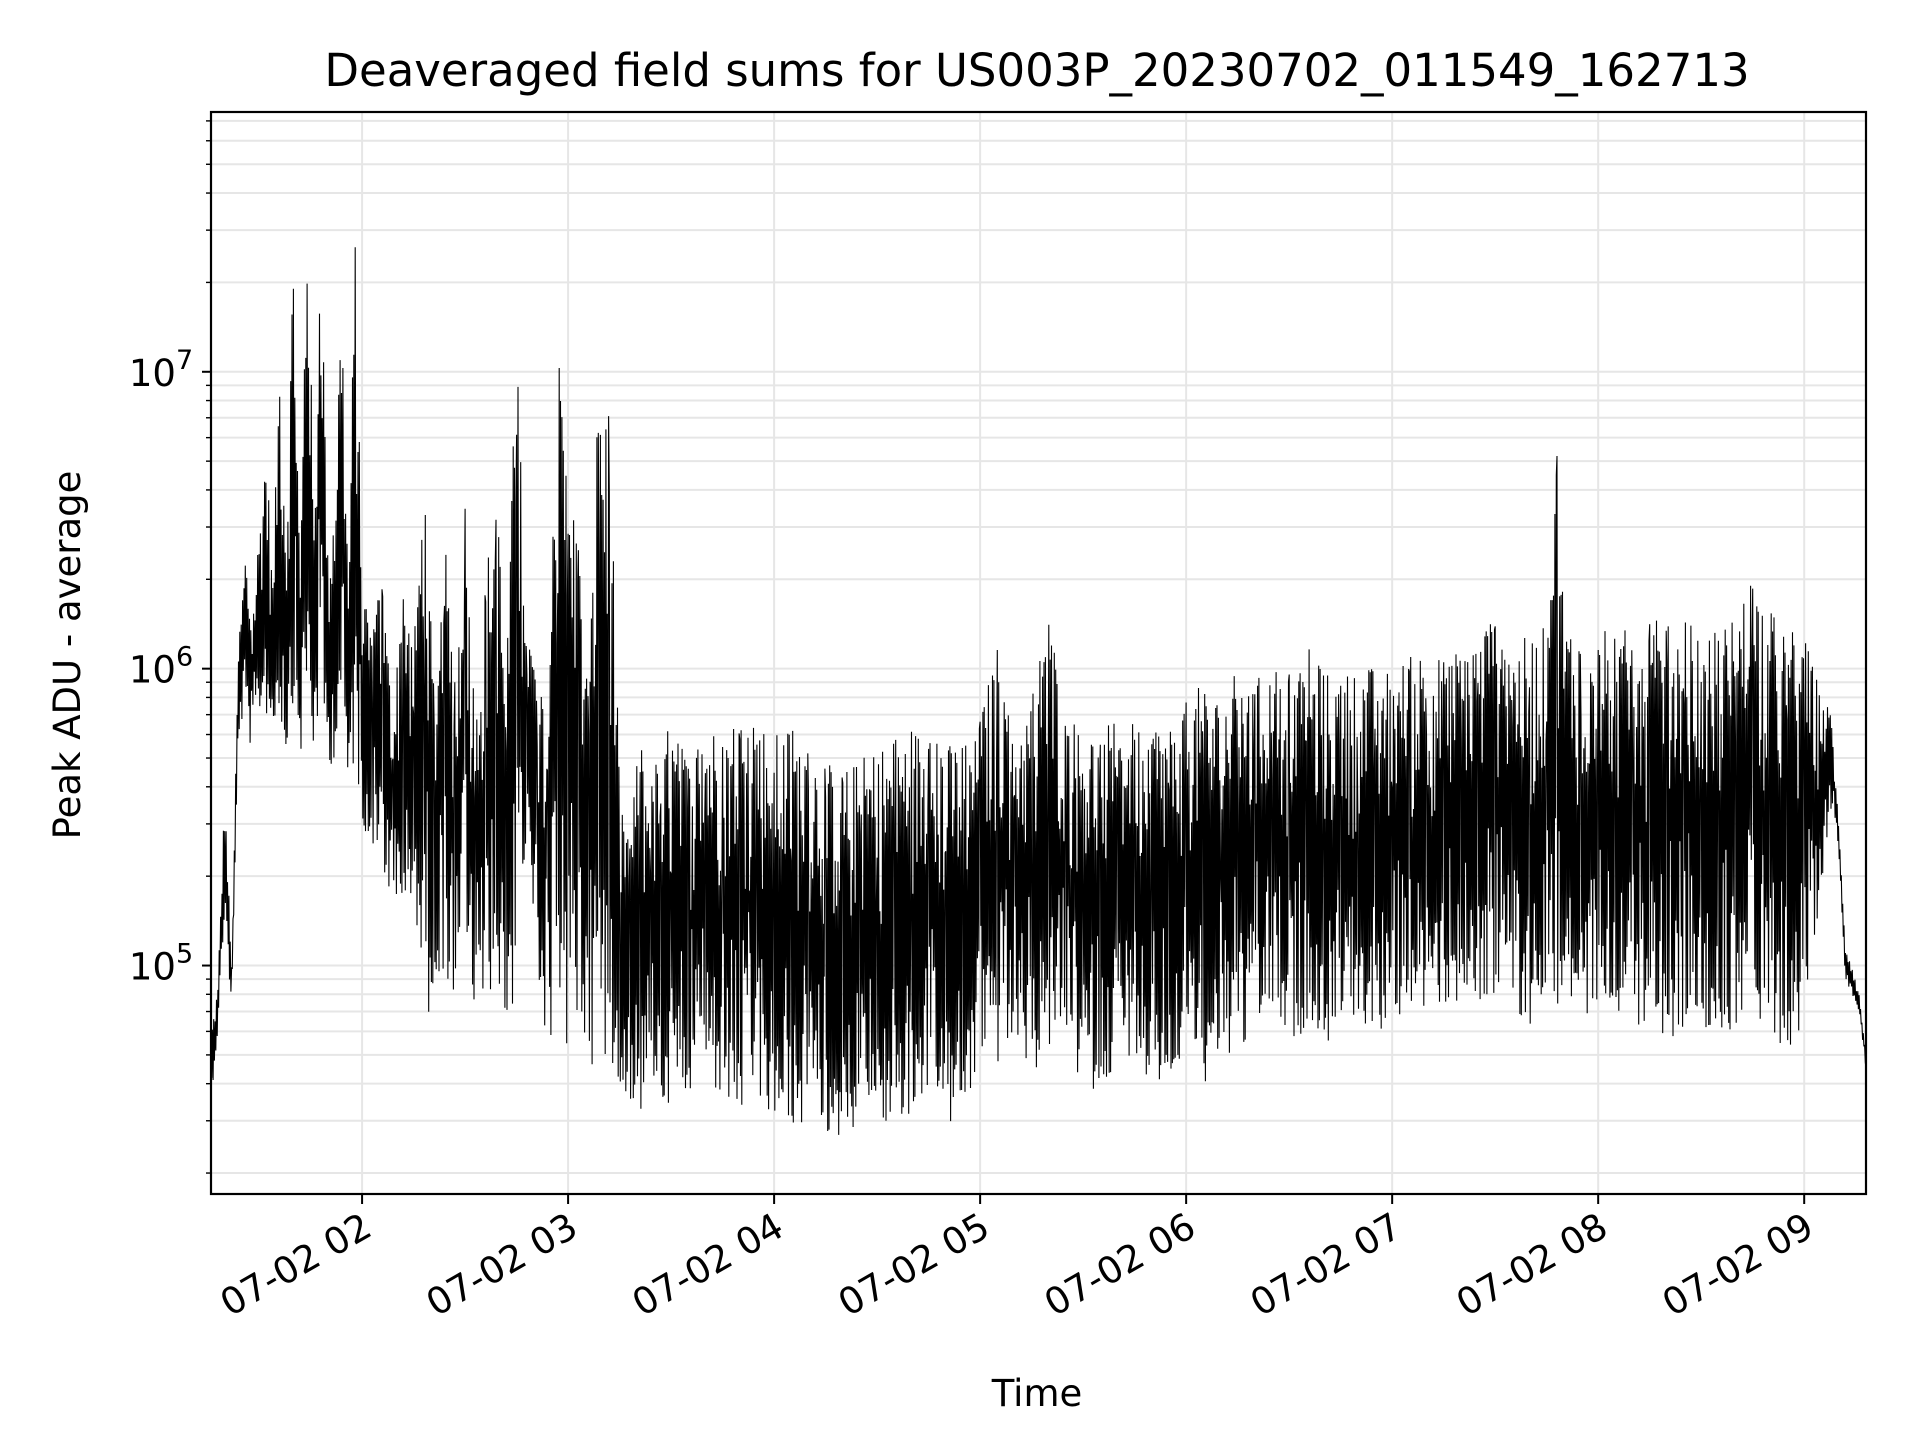 This screenshot has height=1440, width=1920. I want to click on y-tick-label: 10⁵, so click(161, 964).